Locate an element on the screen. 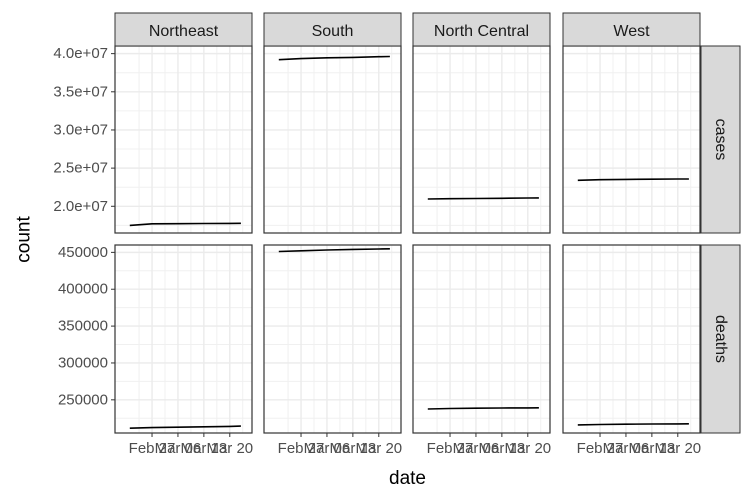 The width and height of the screenshot is (748, 499). strip-label-deaths: deaths is located at coordinates (720, 339).